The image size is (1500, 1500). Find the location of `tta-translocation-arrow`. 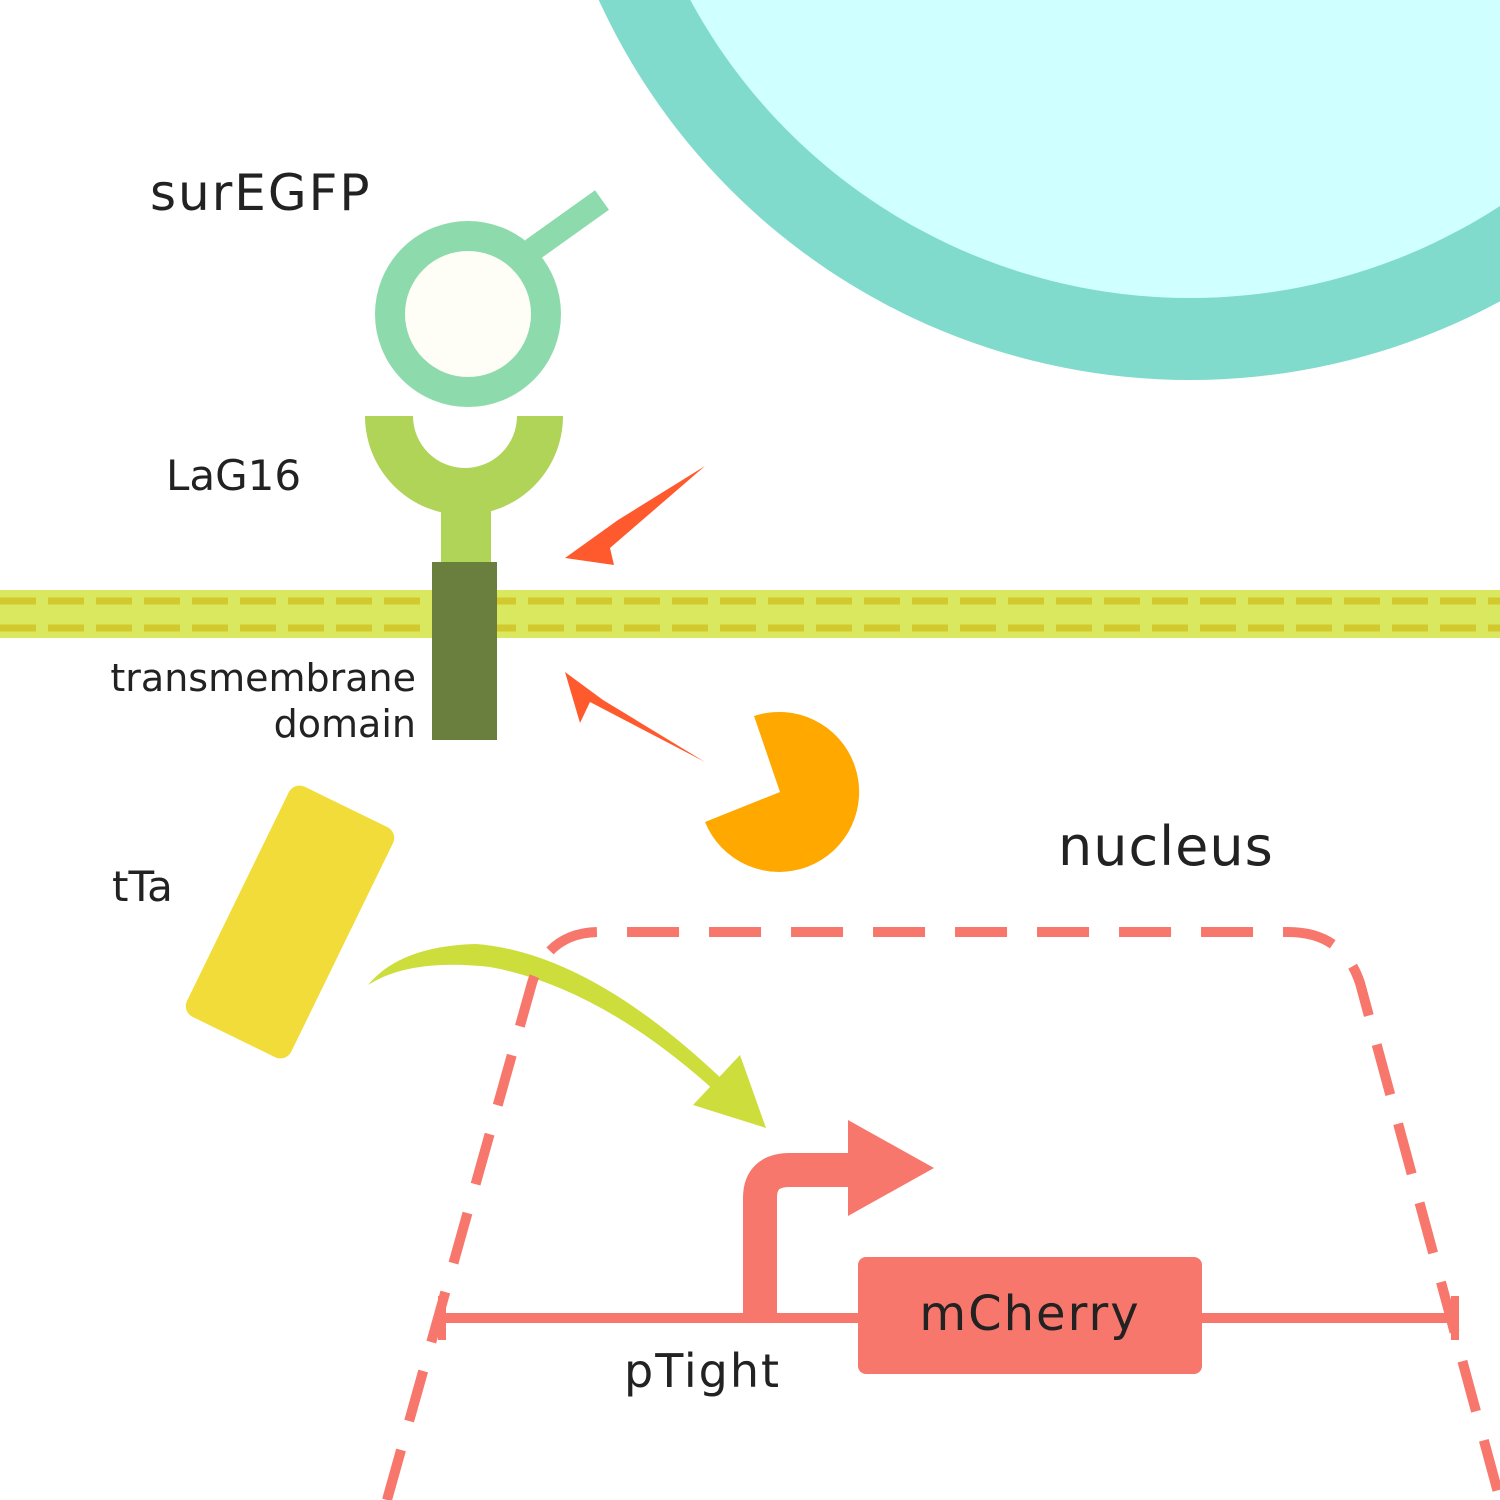

tta-translocation-arrow is located at coordinates (567, 1036).